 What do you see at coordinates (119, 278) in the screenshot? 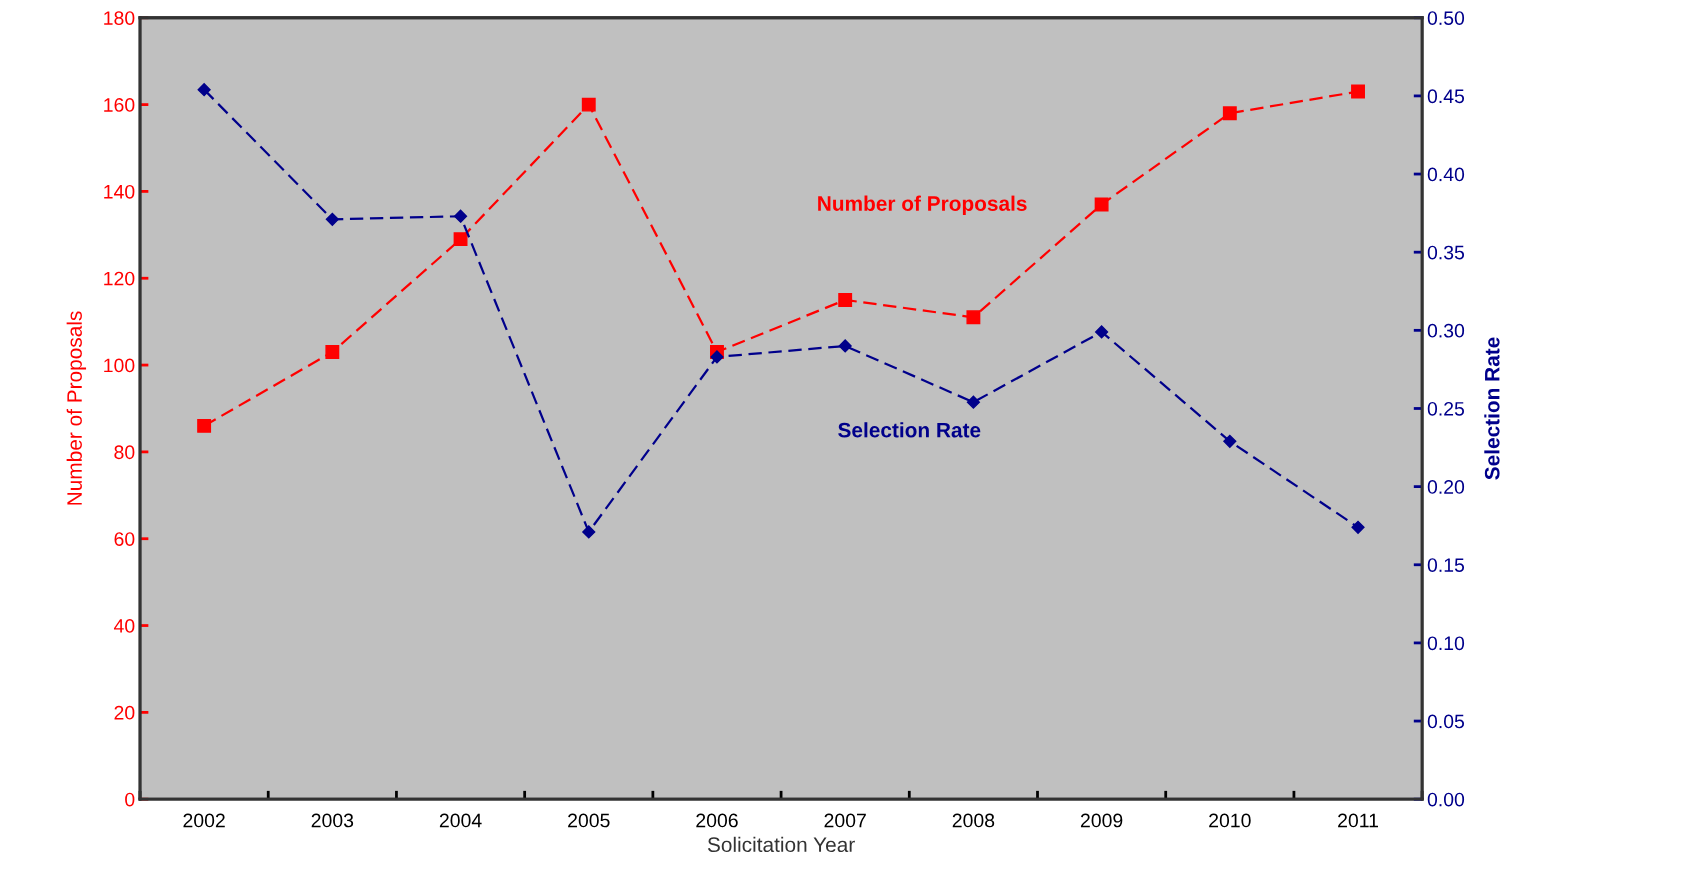
I see `y-tick-label: 120` at bounding box center [119, 278].